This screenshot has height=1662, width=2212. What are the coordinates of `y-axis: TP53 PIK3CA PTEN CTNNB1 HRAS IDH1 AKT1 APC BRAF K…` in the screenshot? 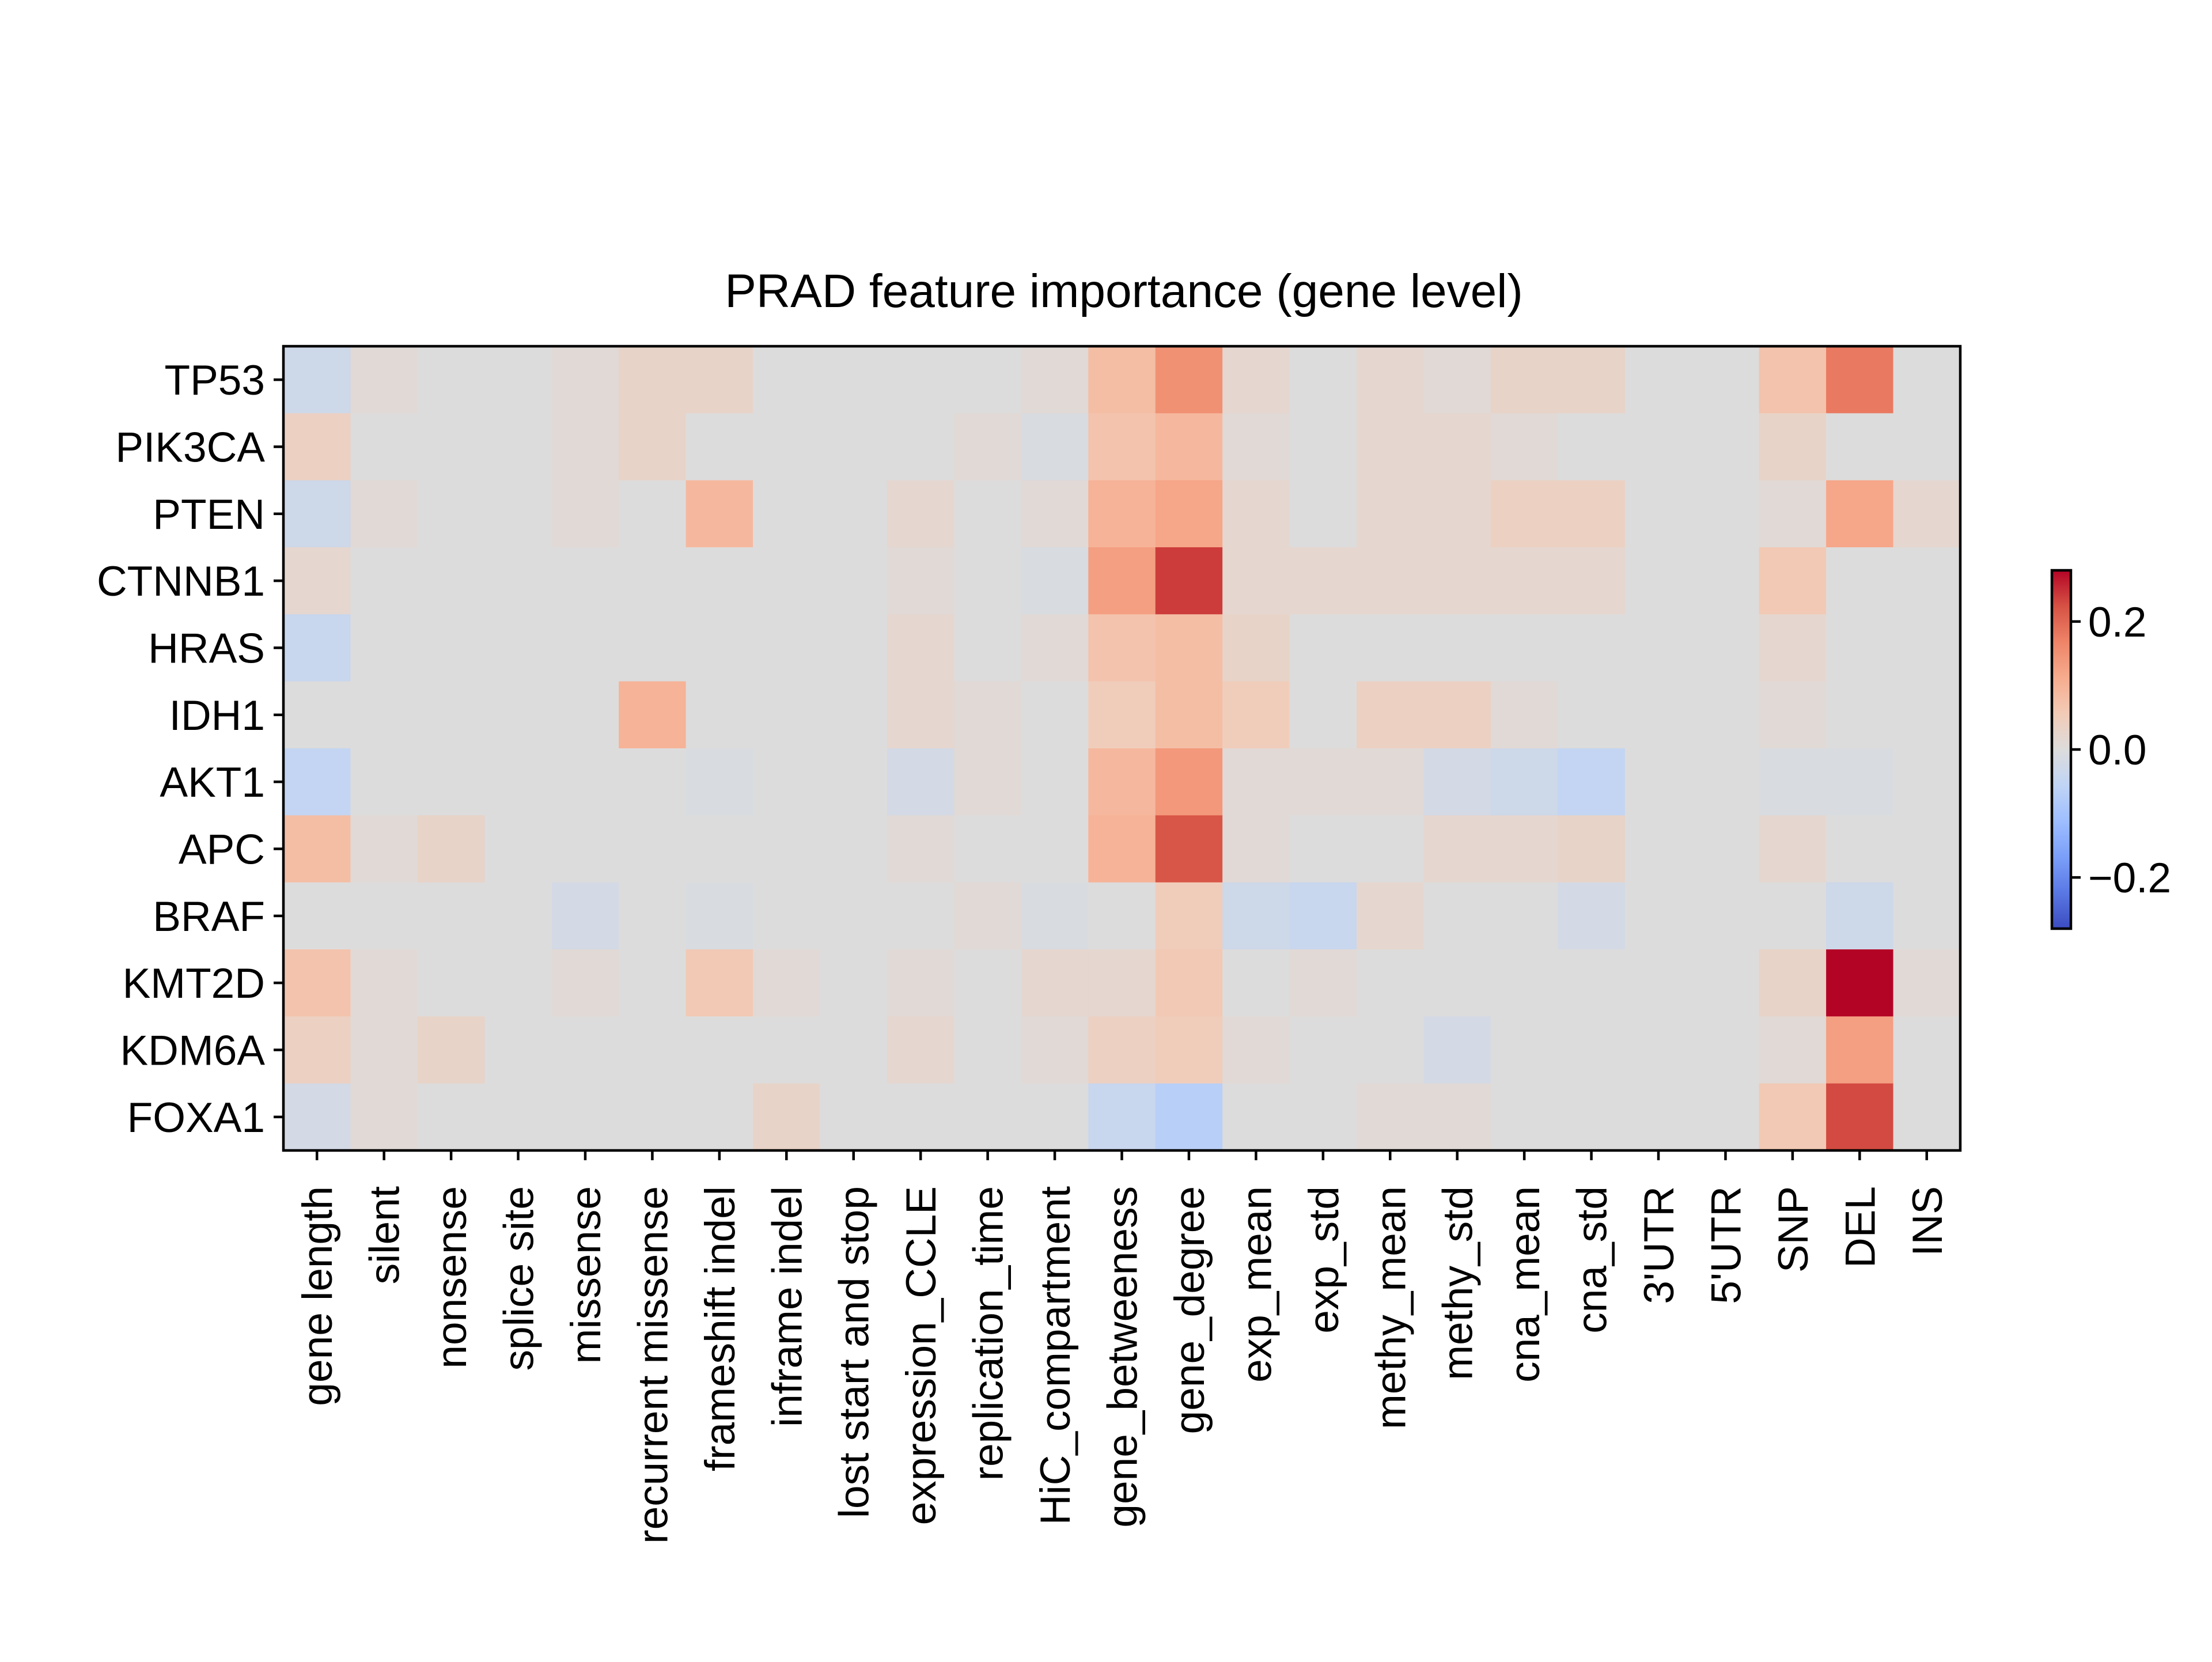 It's located at (190, 749).